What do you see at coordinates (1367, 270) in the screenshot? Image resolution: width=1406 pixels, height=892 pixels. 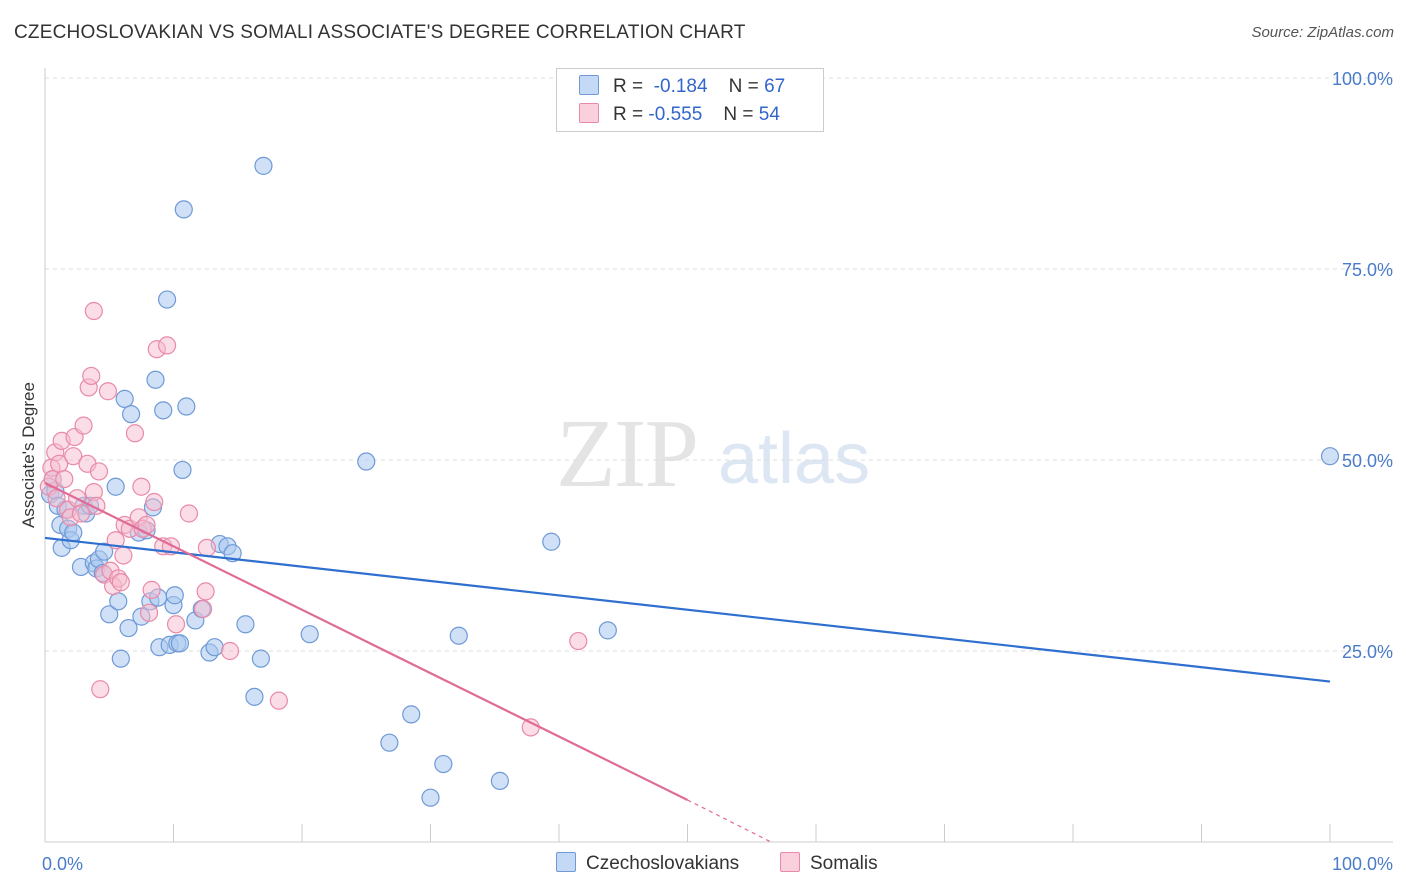 I see `y-tick-label: 75.0%` at bounding box center [1367, 270].